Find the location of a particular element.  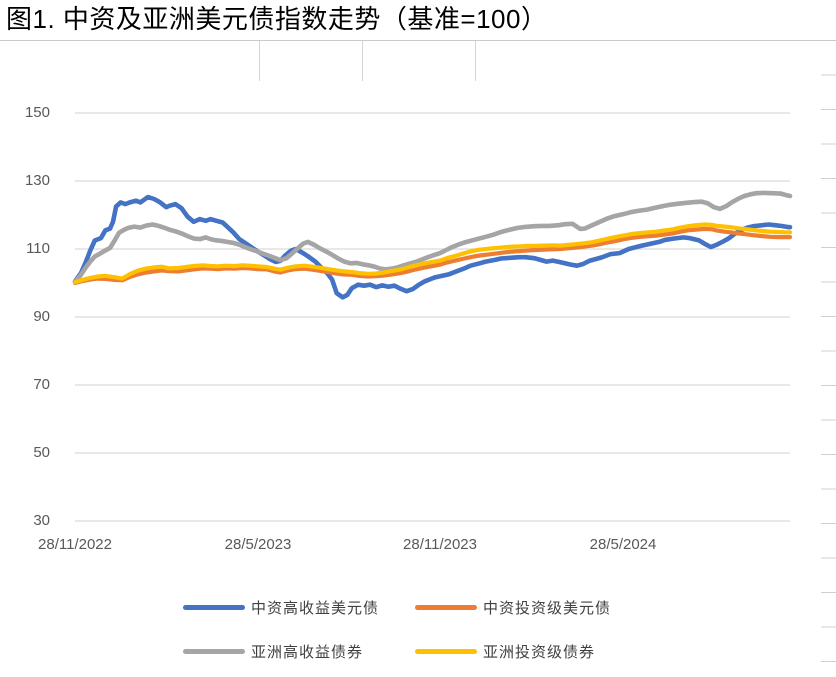

y-tick-label-130: 130 is located at coordinates (37, 180).